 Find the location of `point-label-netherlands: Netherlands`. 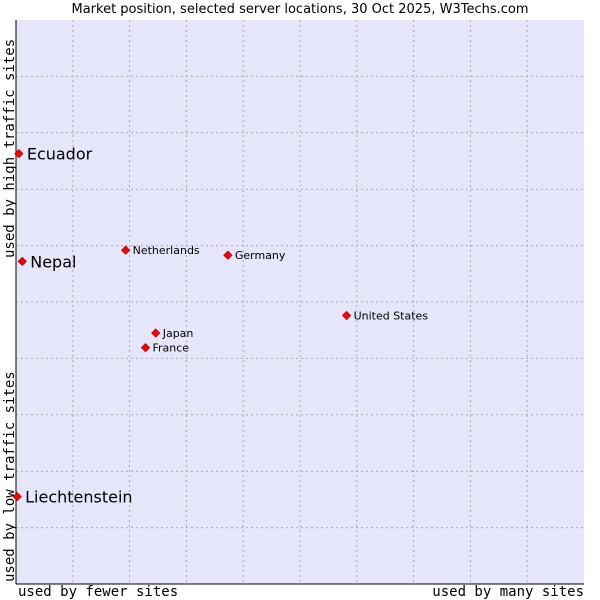

point-label-netherlands: Netherlands is located at coordinates (166, 250).